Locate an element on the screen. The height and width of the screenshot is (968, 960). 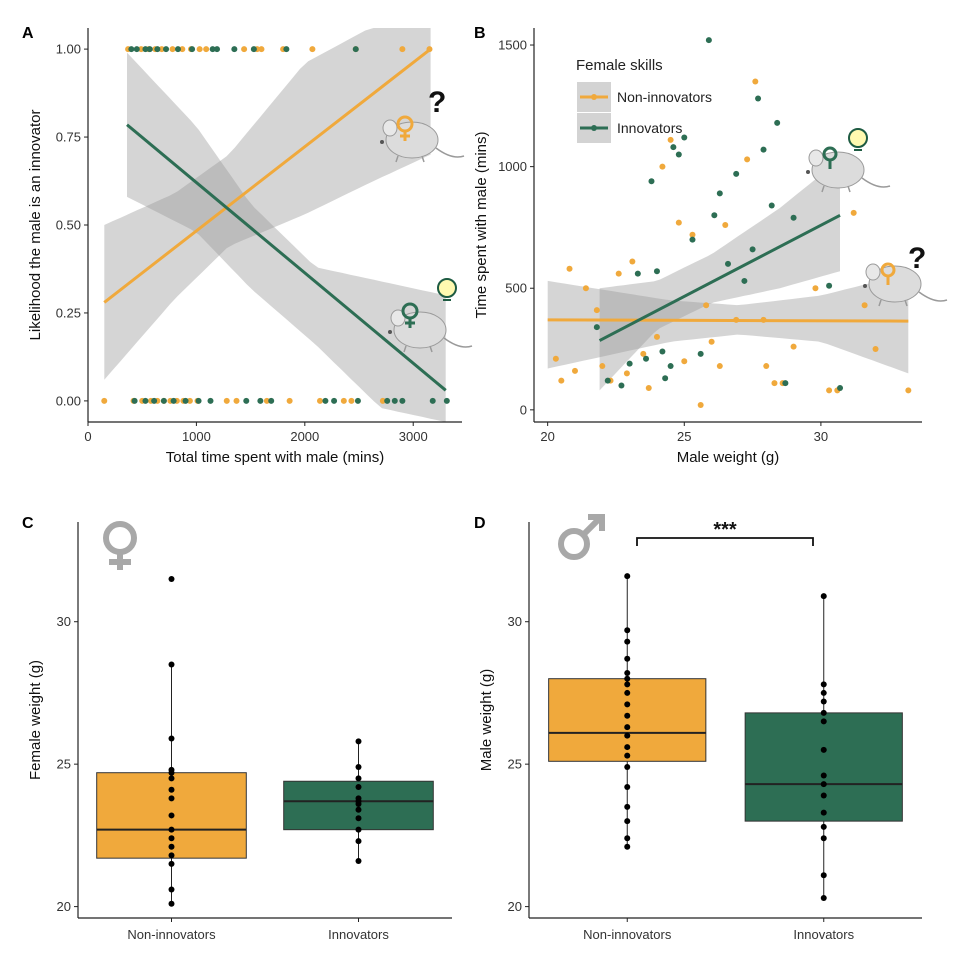
x-tick-label: 1000 is located at coordinates (196, 436).